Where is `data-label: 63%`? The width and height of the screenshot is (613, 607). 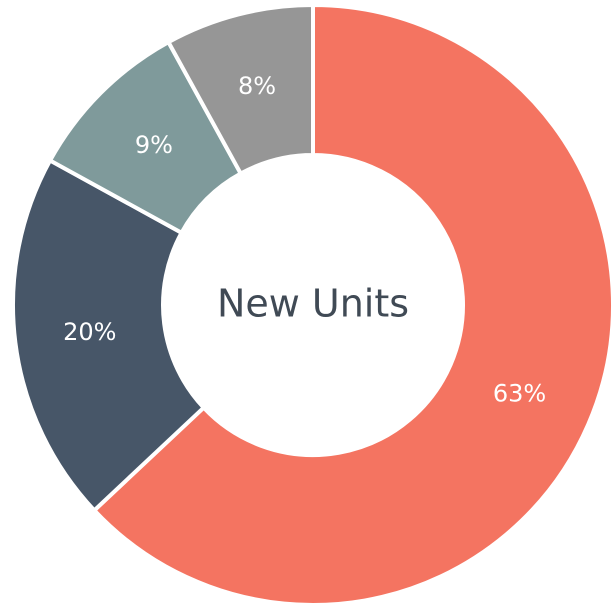
data-label: 63% is located at coordinates (519, 393).